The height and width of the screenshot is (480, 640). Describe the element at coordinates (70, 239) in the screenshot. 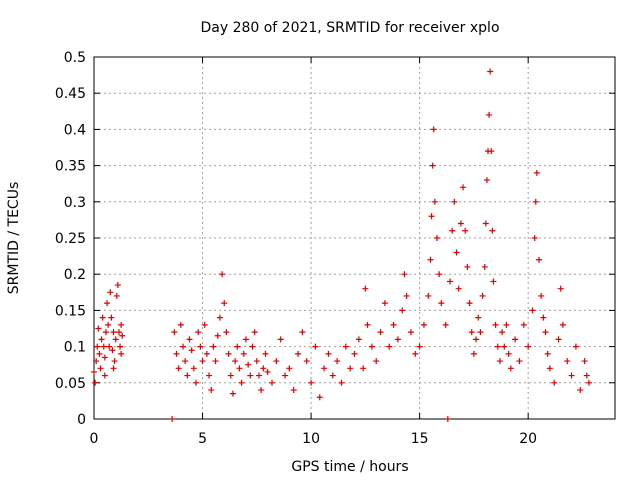

I see `y-tick-label: 0.25` at that location.